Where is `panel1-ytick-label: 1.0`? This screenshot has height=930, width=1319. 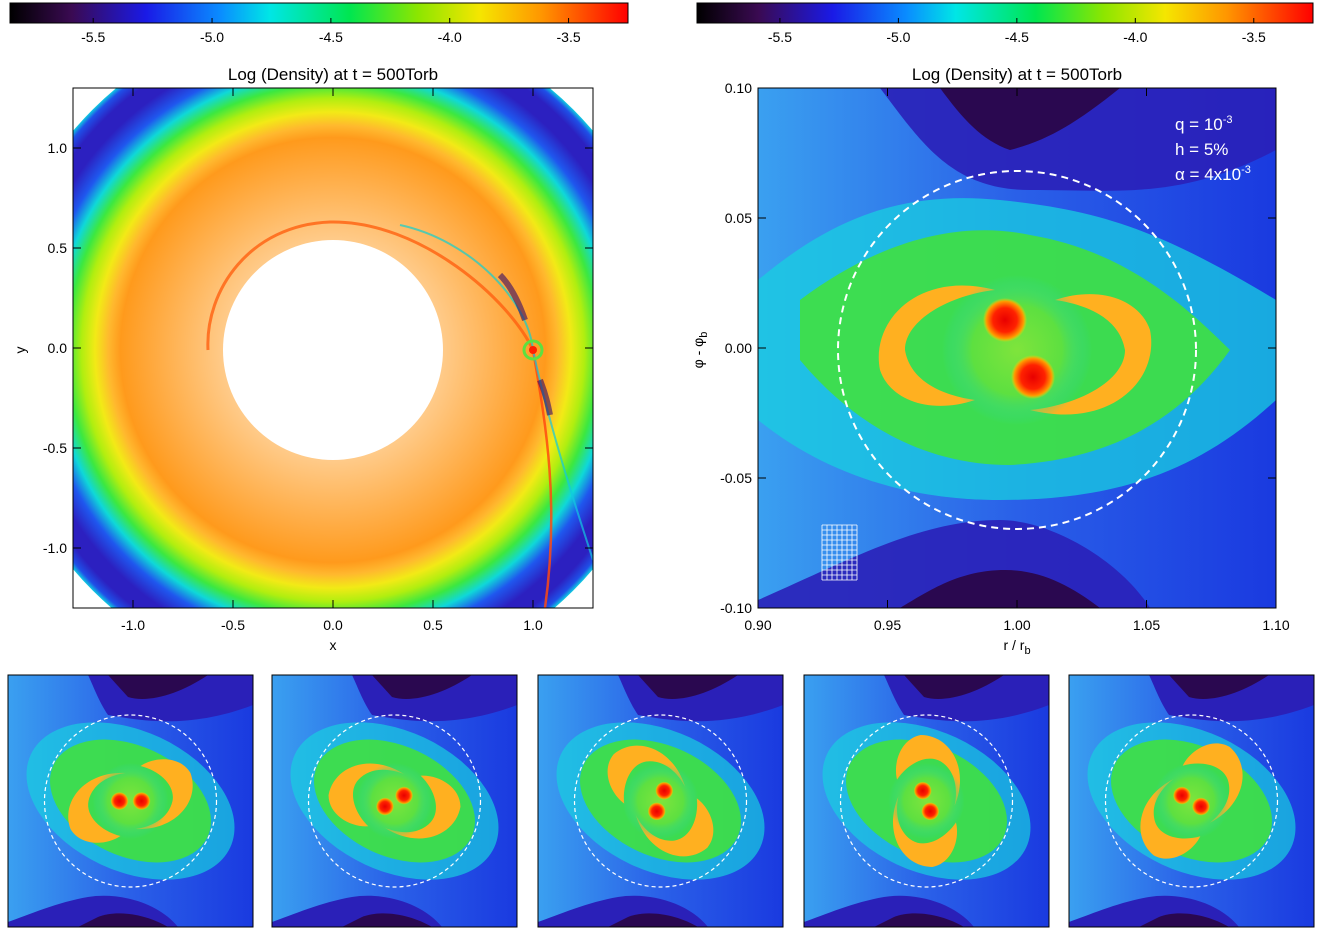 panel1-ytick-label: 1.0 is located at coordinates (58, 148).